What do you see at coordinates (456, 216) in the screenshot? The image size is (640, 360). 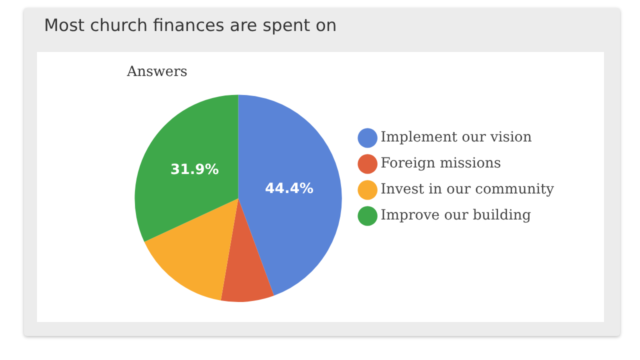 I see `legend-label: Improve our building` at bounding box center [456, 216].